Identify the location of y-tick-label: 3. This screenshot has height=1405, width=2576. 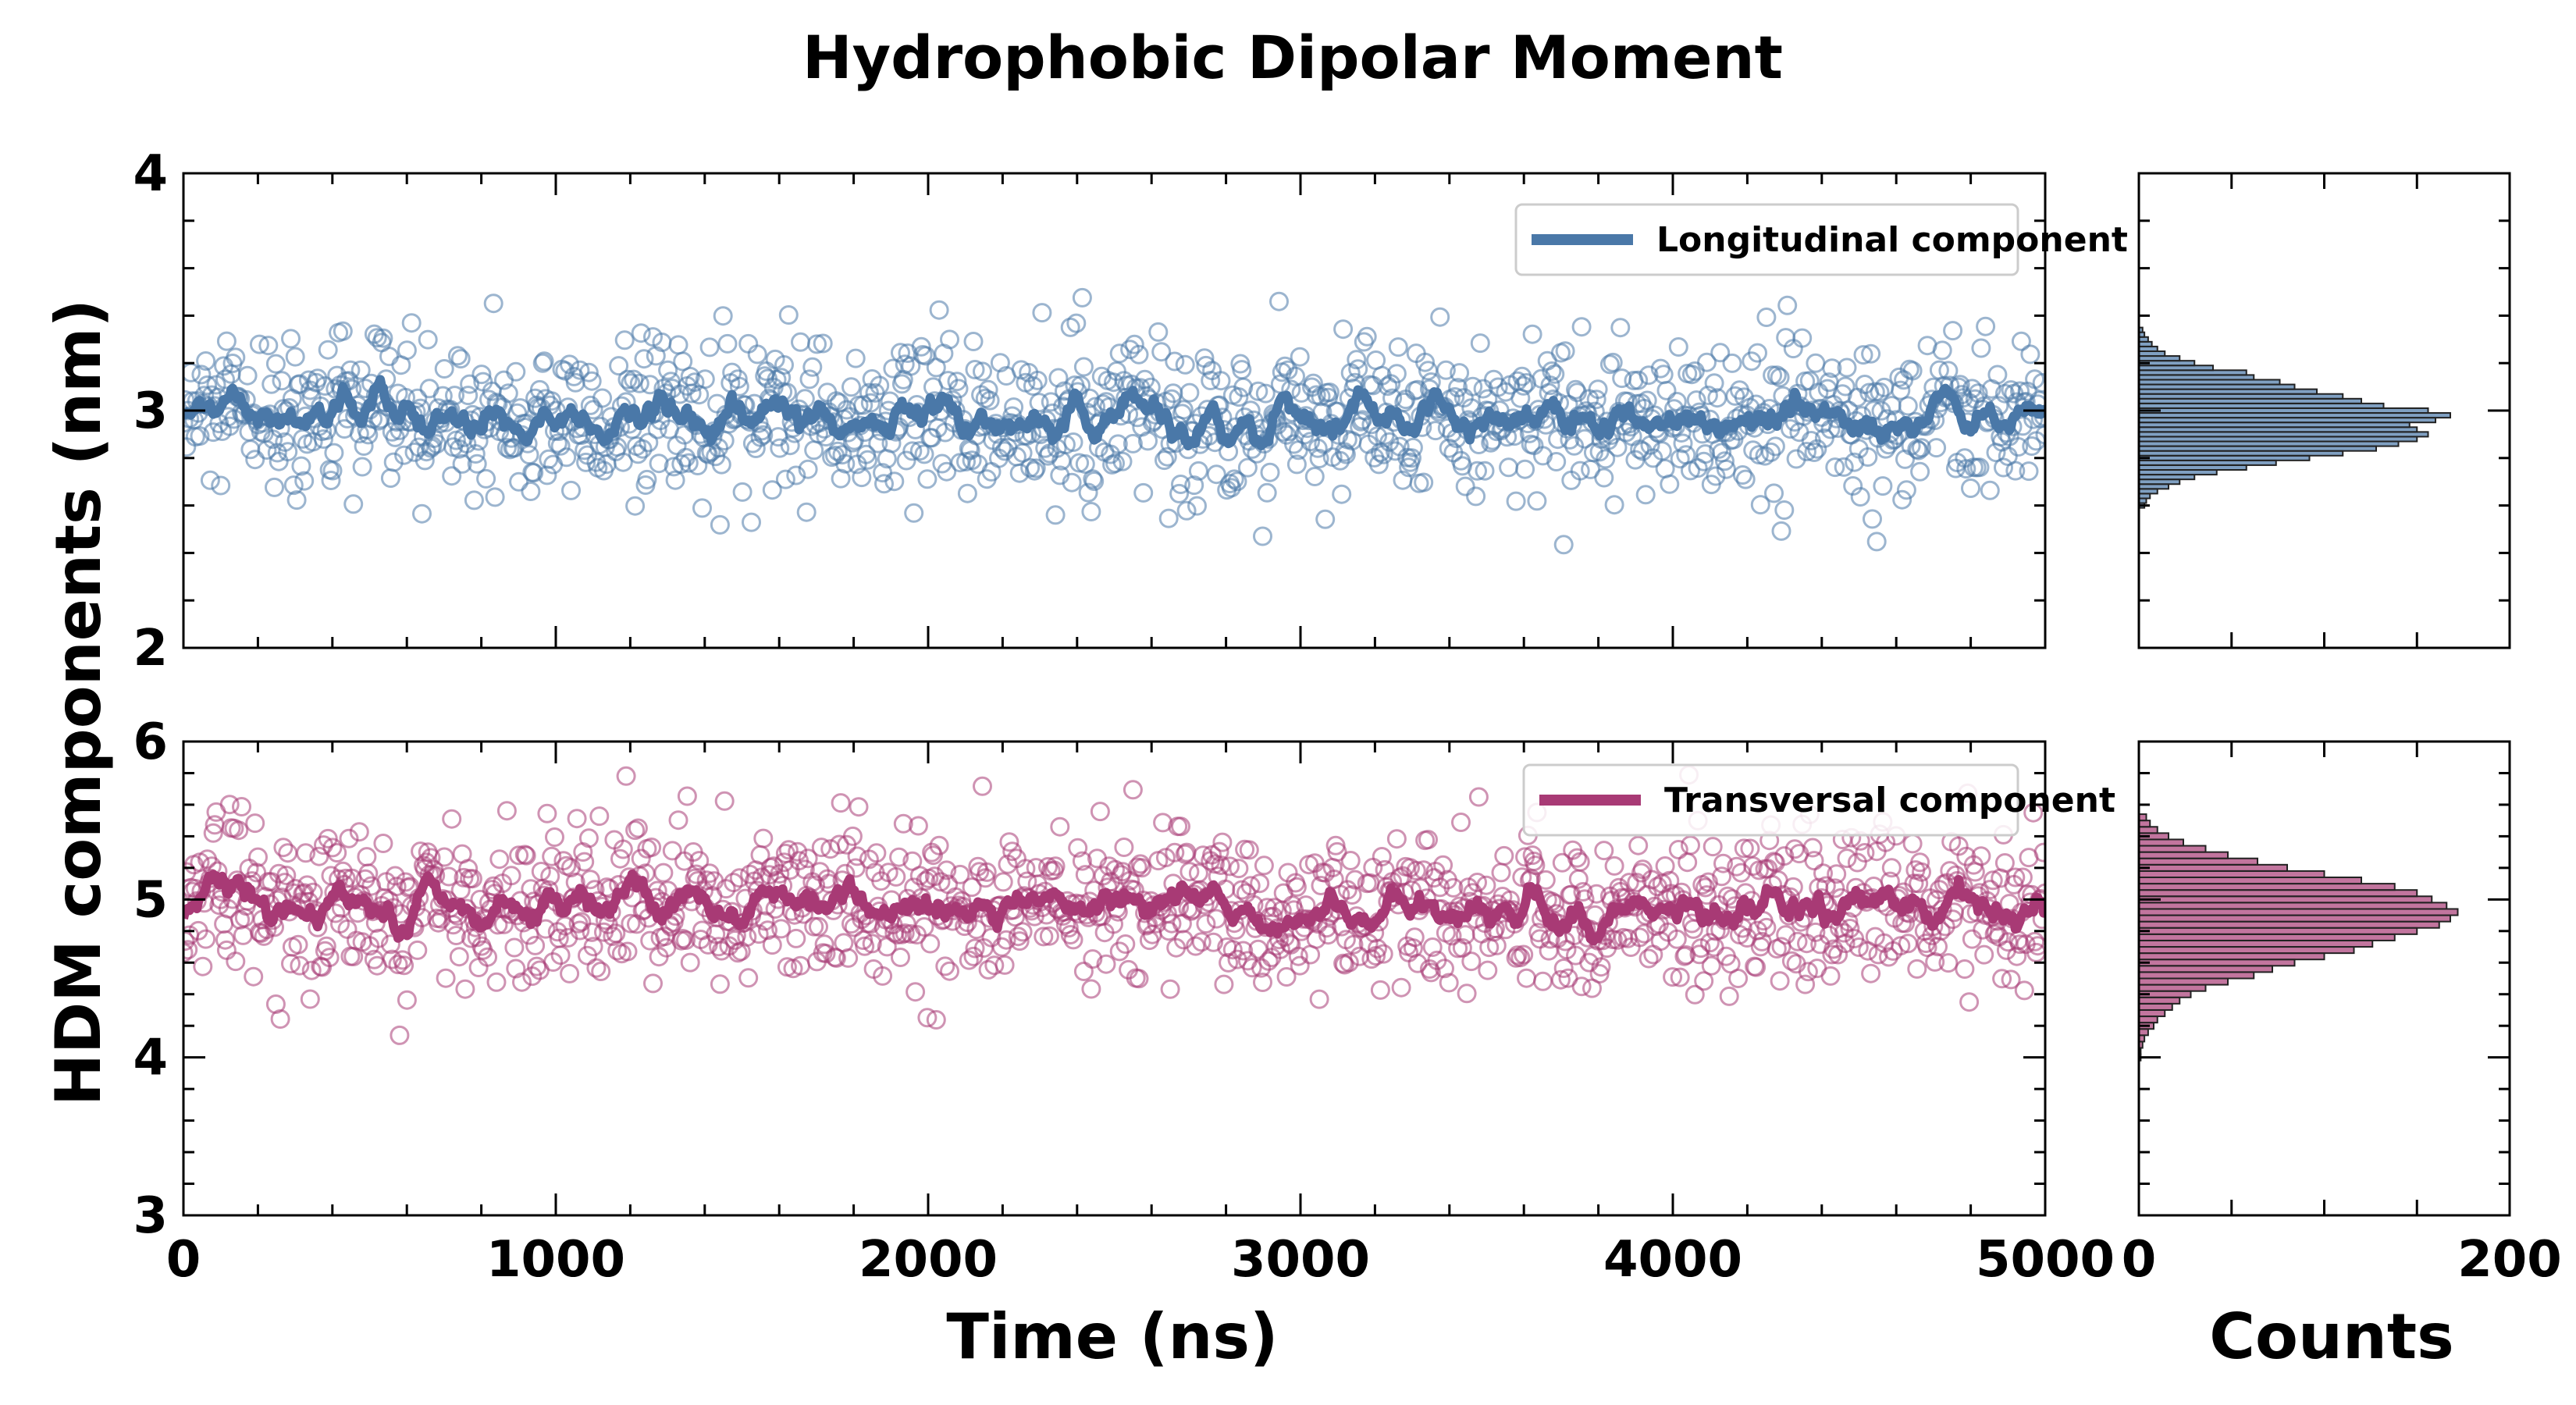
(150, 1216).